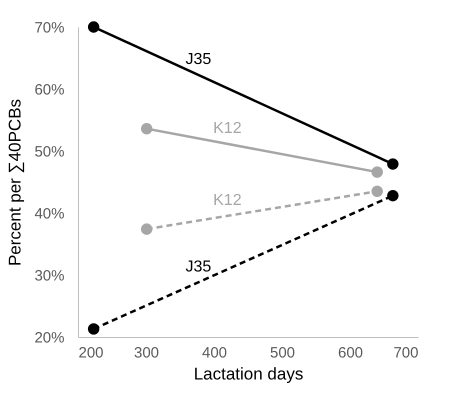 The width and height of the screenshot is (464, 403). Describe the element at coordinates (49, 214) in the screenshot. I see `y-tick-label: 40%` at that location.